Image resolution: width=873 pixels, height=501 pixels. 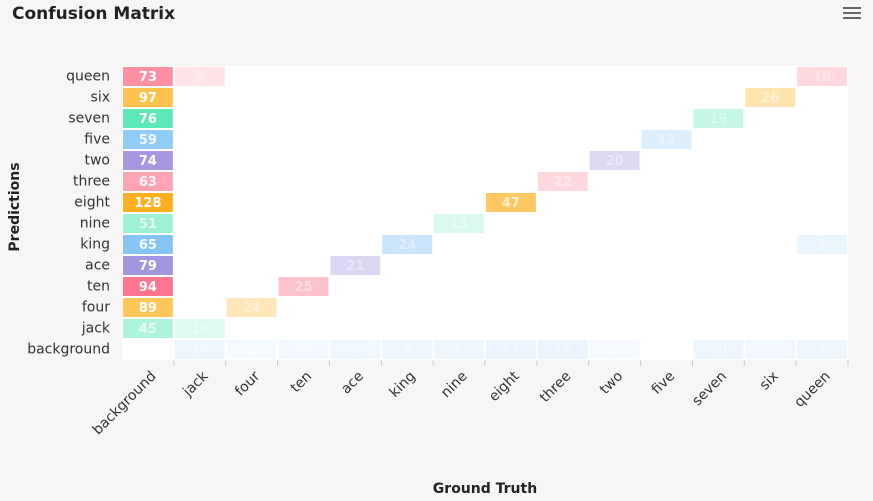 I want to click on x-tick-label: seven, so click(x=709, y=388).